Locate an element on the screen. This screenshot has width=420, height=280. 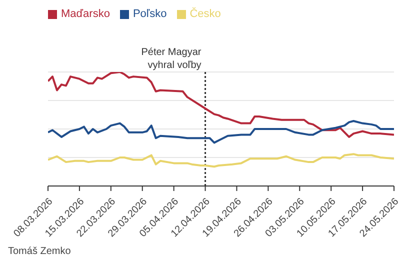
legend-label: Poľsko is located at coordinates (149, 14).